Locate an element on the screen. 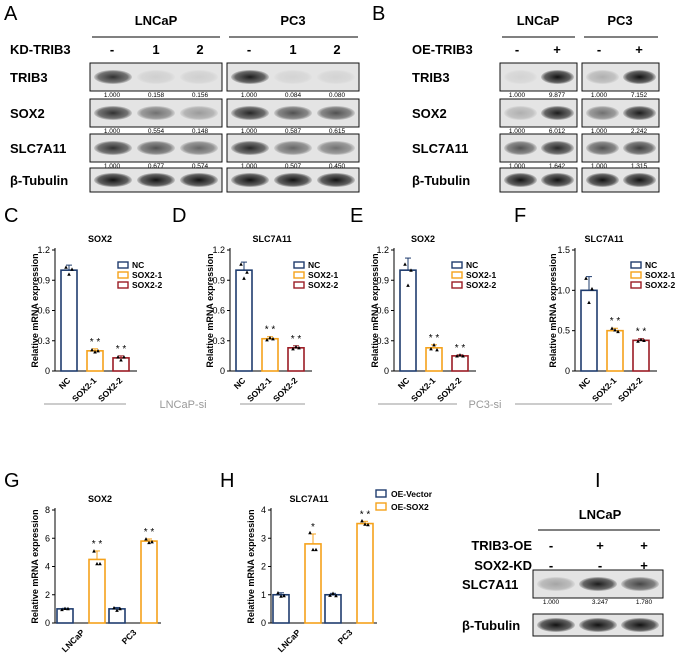  x-tick-label: SOX2-1 is located at coordinates (84, 389).